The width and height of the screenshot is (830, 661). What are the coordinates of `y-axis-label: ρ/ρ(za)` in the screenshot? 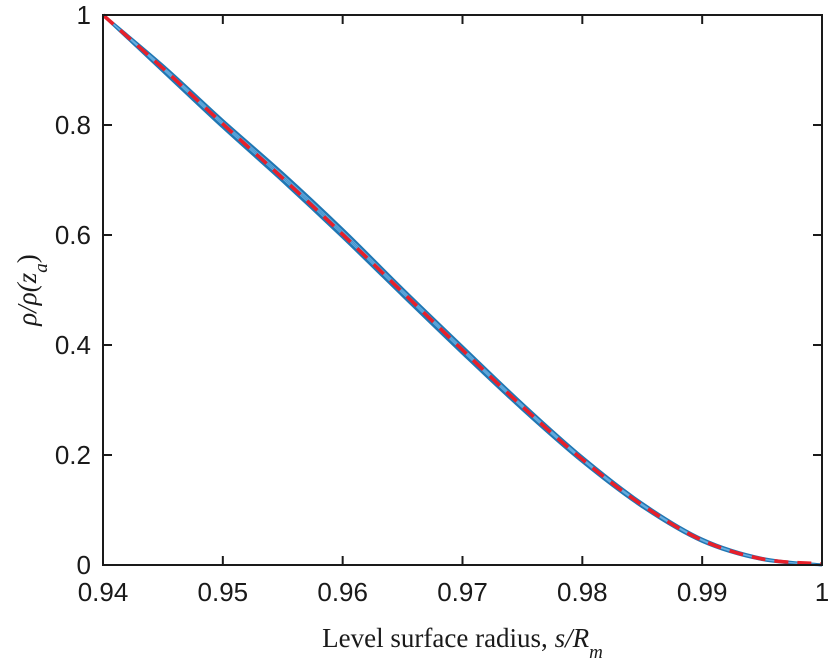 It's located at (32, 290).